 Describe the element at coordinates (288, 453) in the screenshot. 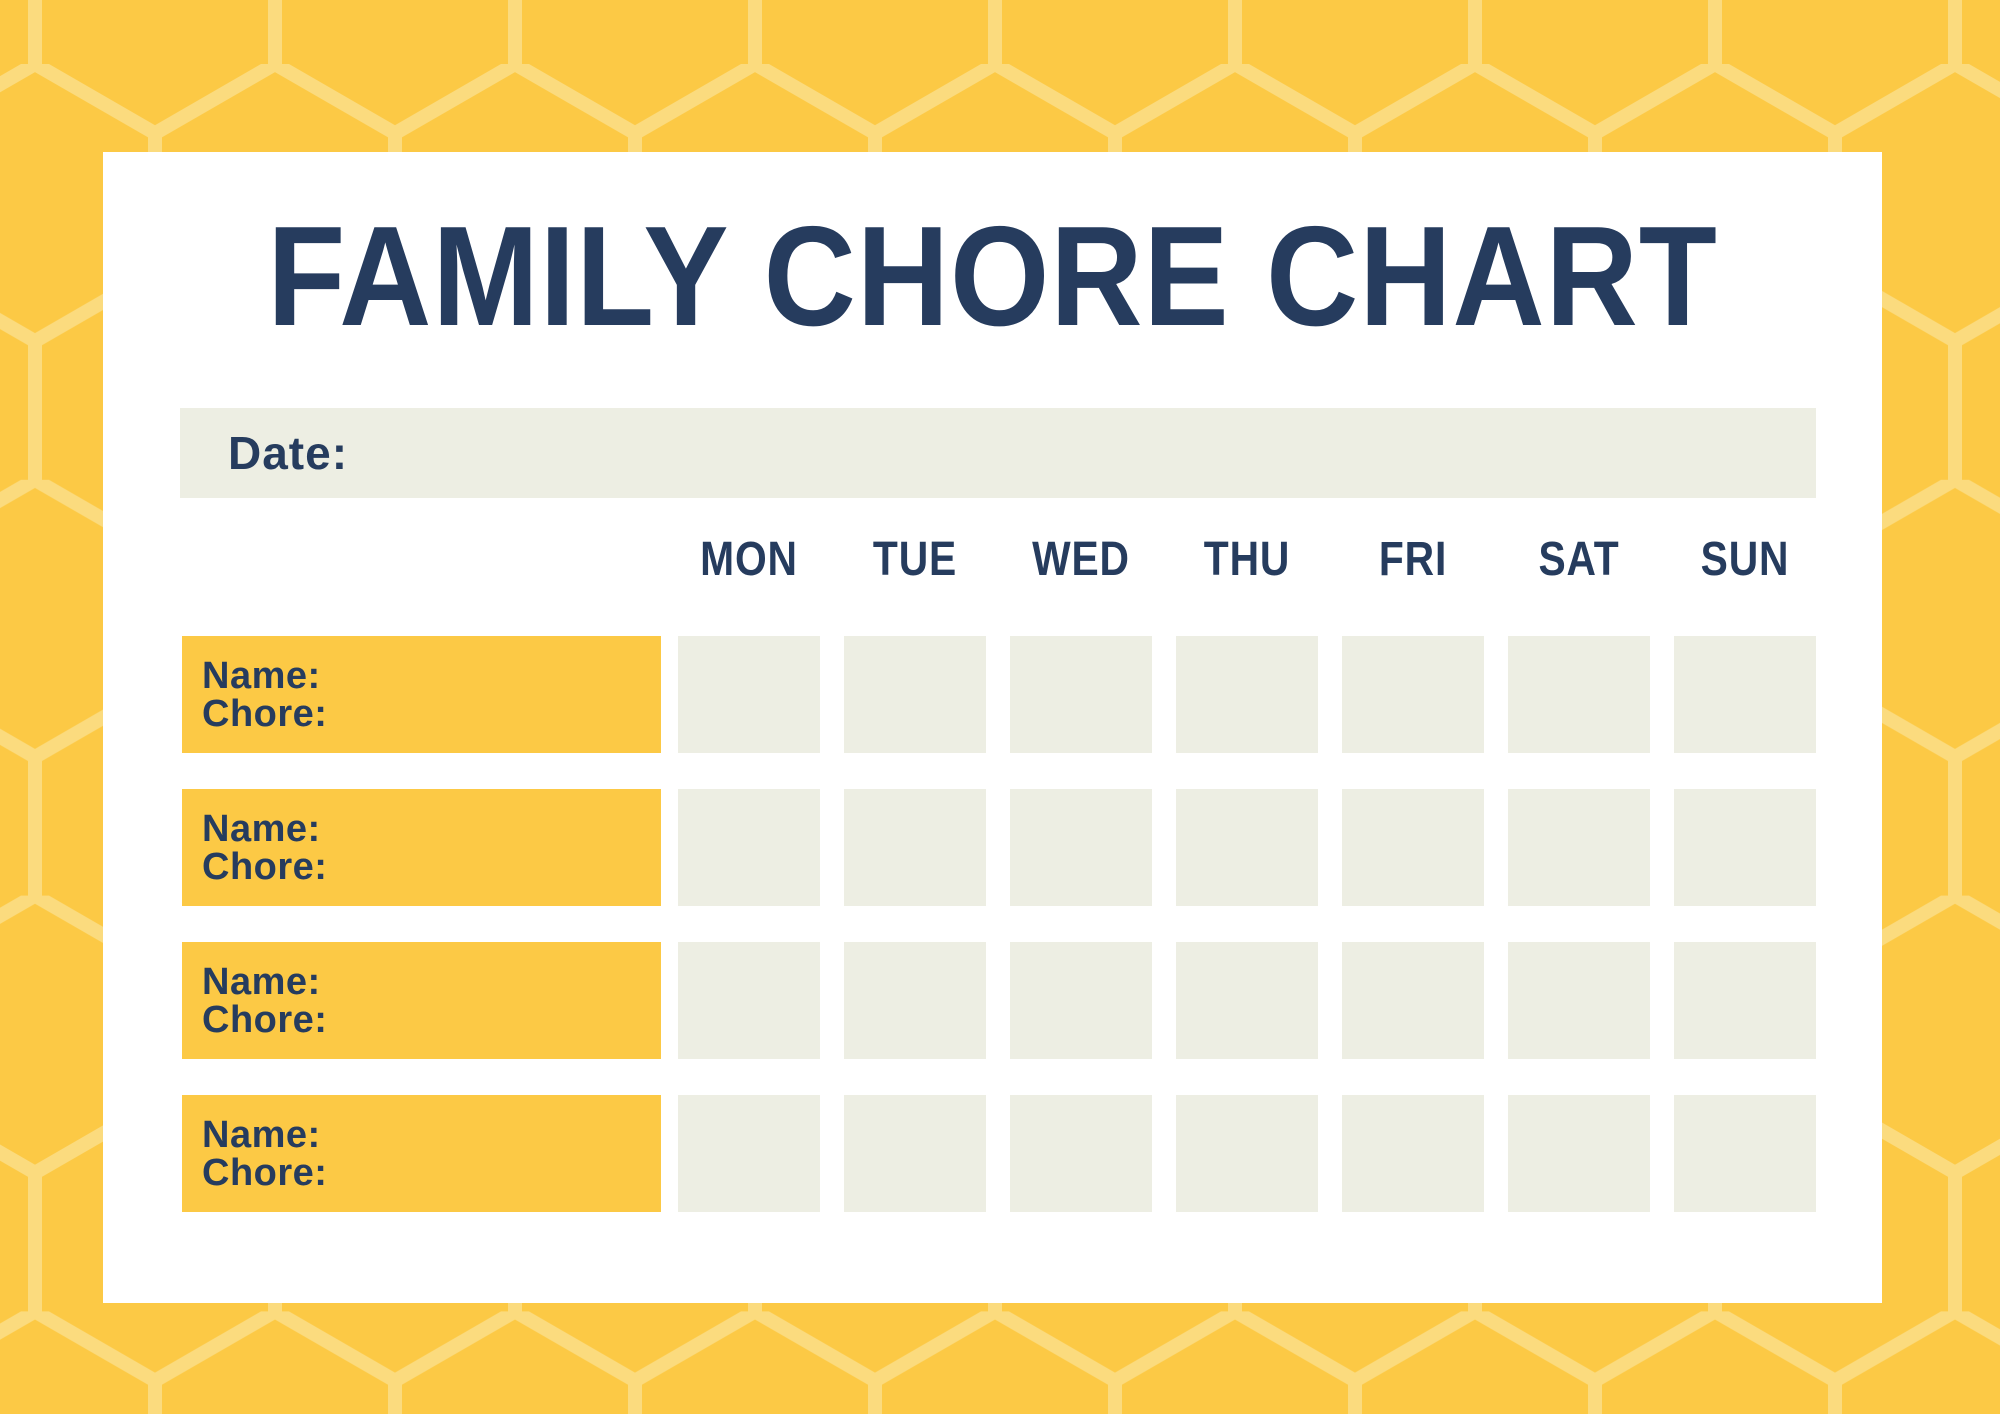

I see `date-label: Date:` at that location.